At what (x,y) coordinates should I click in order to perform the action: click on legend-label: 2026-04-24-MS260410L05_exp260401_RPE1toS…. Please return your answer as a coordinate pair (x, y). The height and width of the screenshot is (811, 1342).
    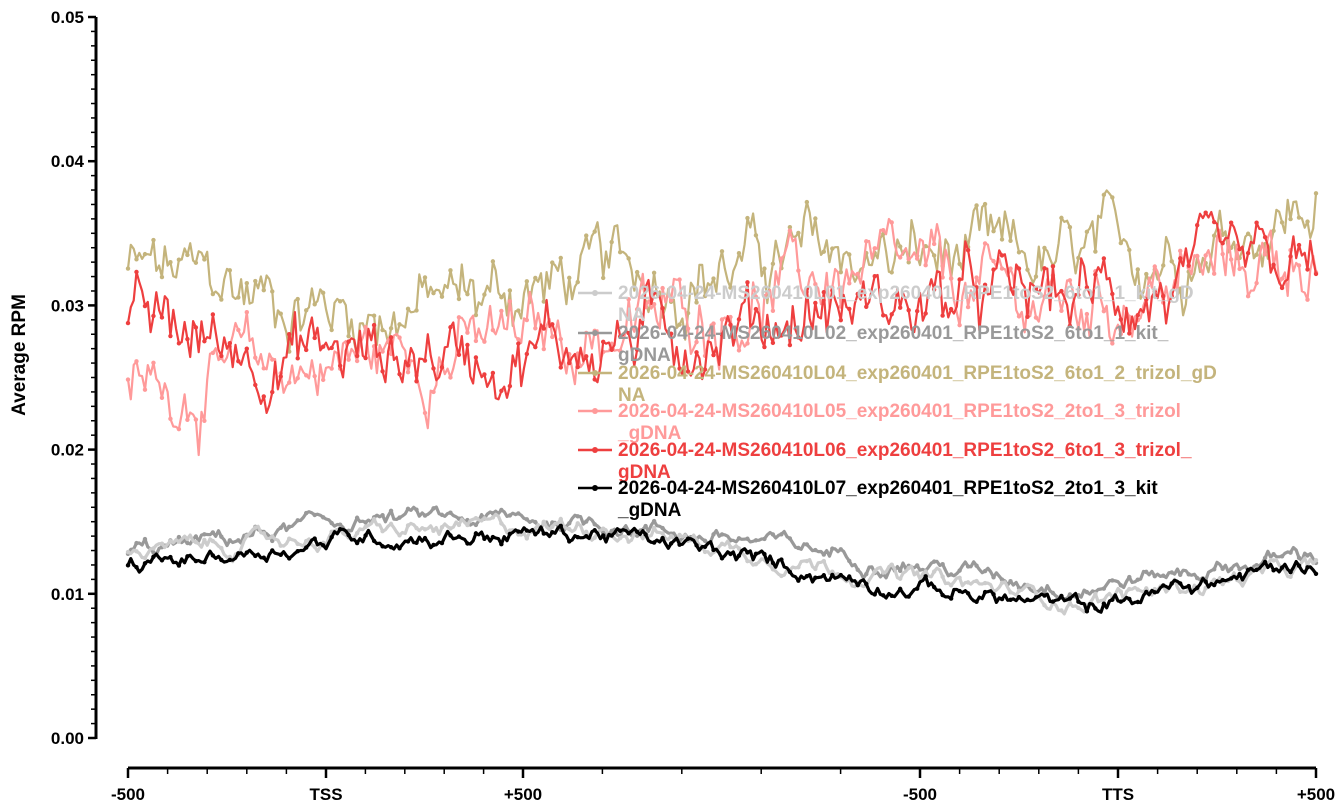
    Looking at the image, I should click on (899, 411).